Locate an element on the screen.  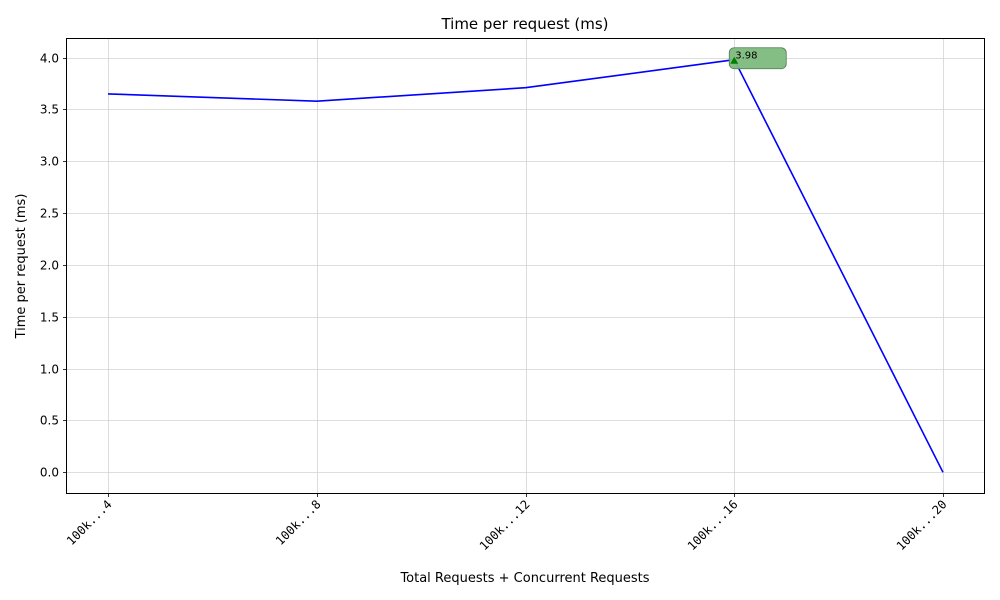
y-tick-label: 3.5 is located at coordinates (49, 110).